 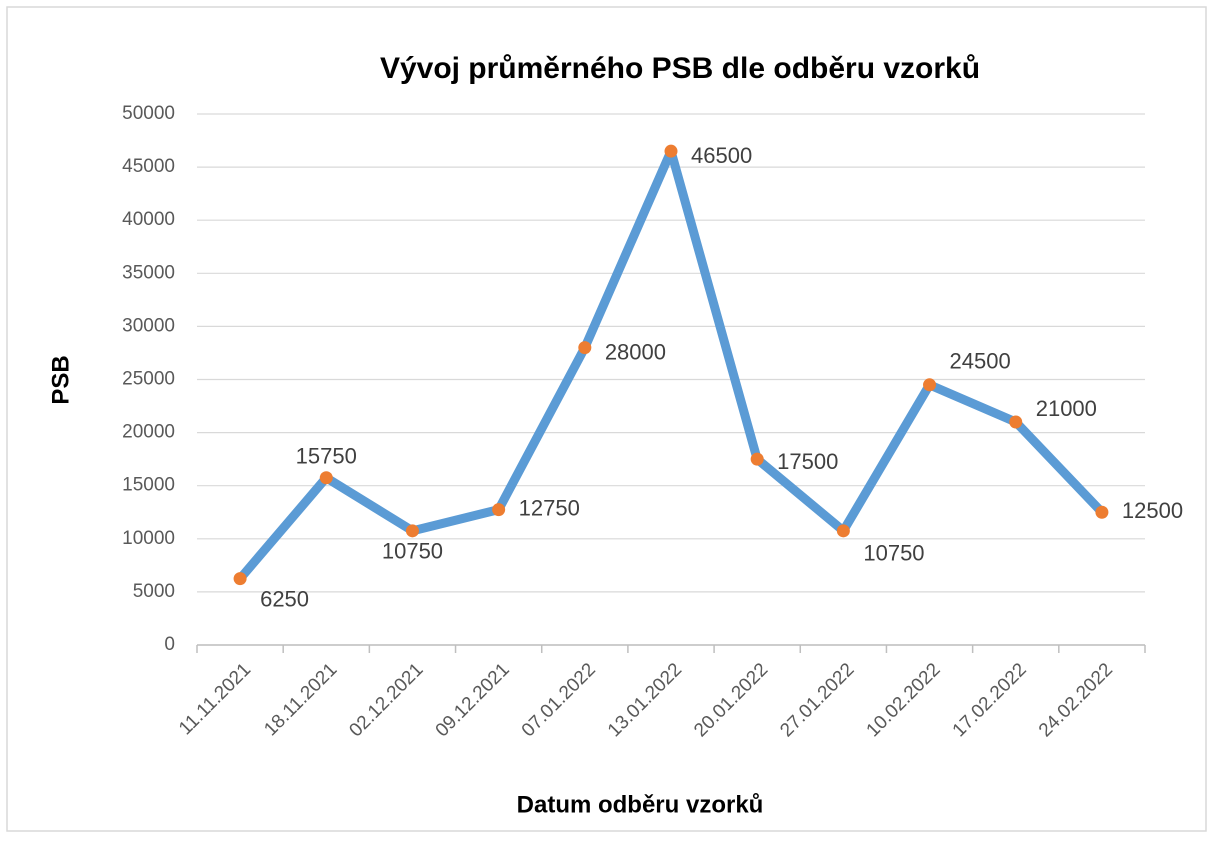 I want to click on x-axis-label: Datum odběru vzorků, so click(x=640, y=804).